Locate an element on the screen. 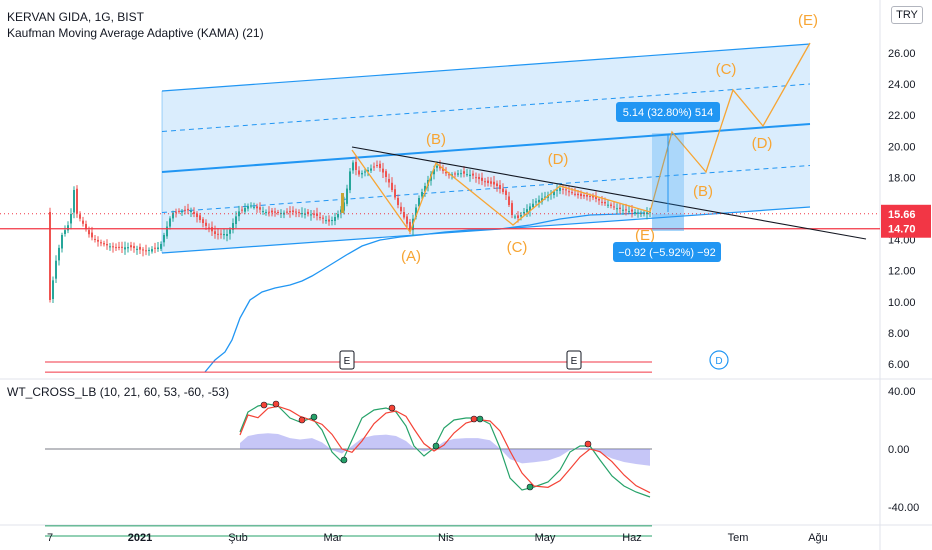 Image resolution: width=932 pixels, height=550 pixels. wave-label: (E) is located at coordinates (808, 20).